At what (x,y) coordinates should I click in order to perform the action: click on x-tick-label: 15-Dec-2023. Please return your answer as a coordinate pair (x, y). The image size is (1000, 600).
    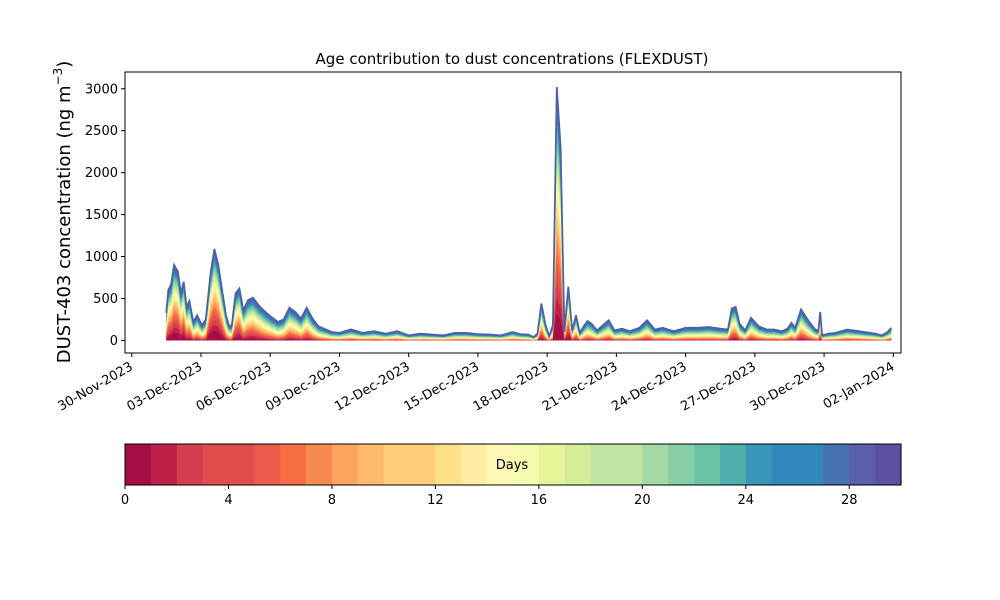
    Looking at the image, I should click on (442, 386).